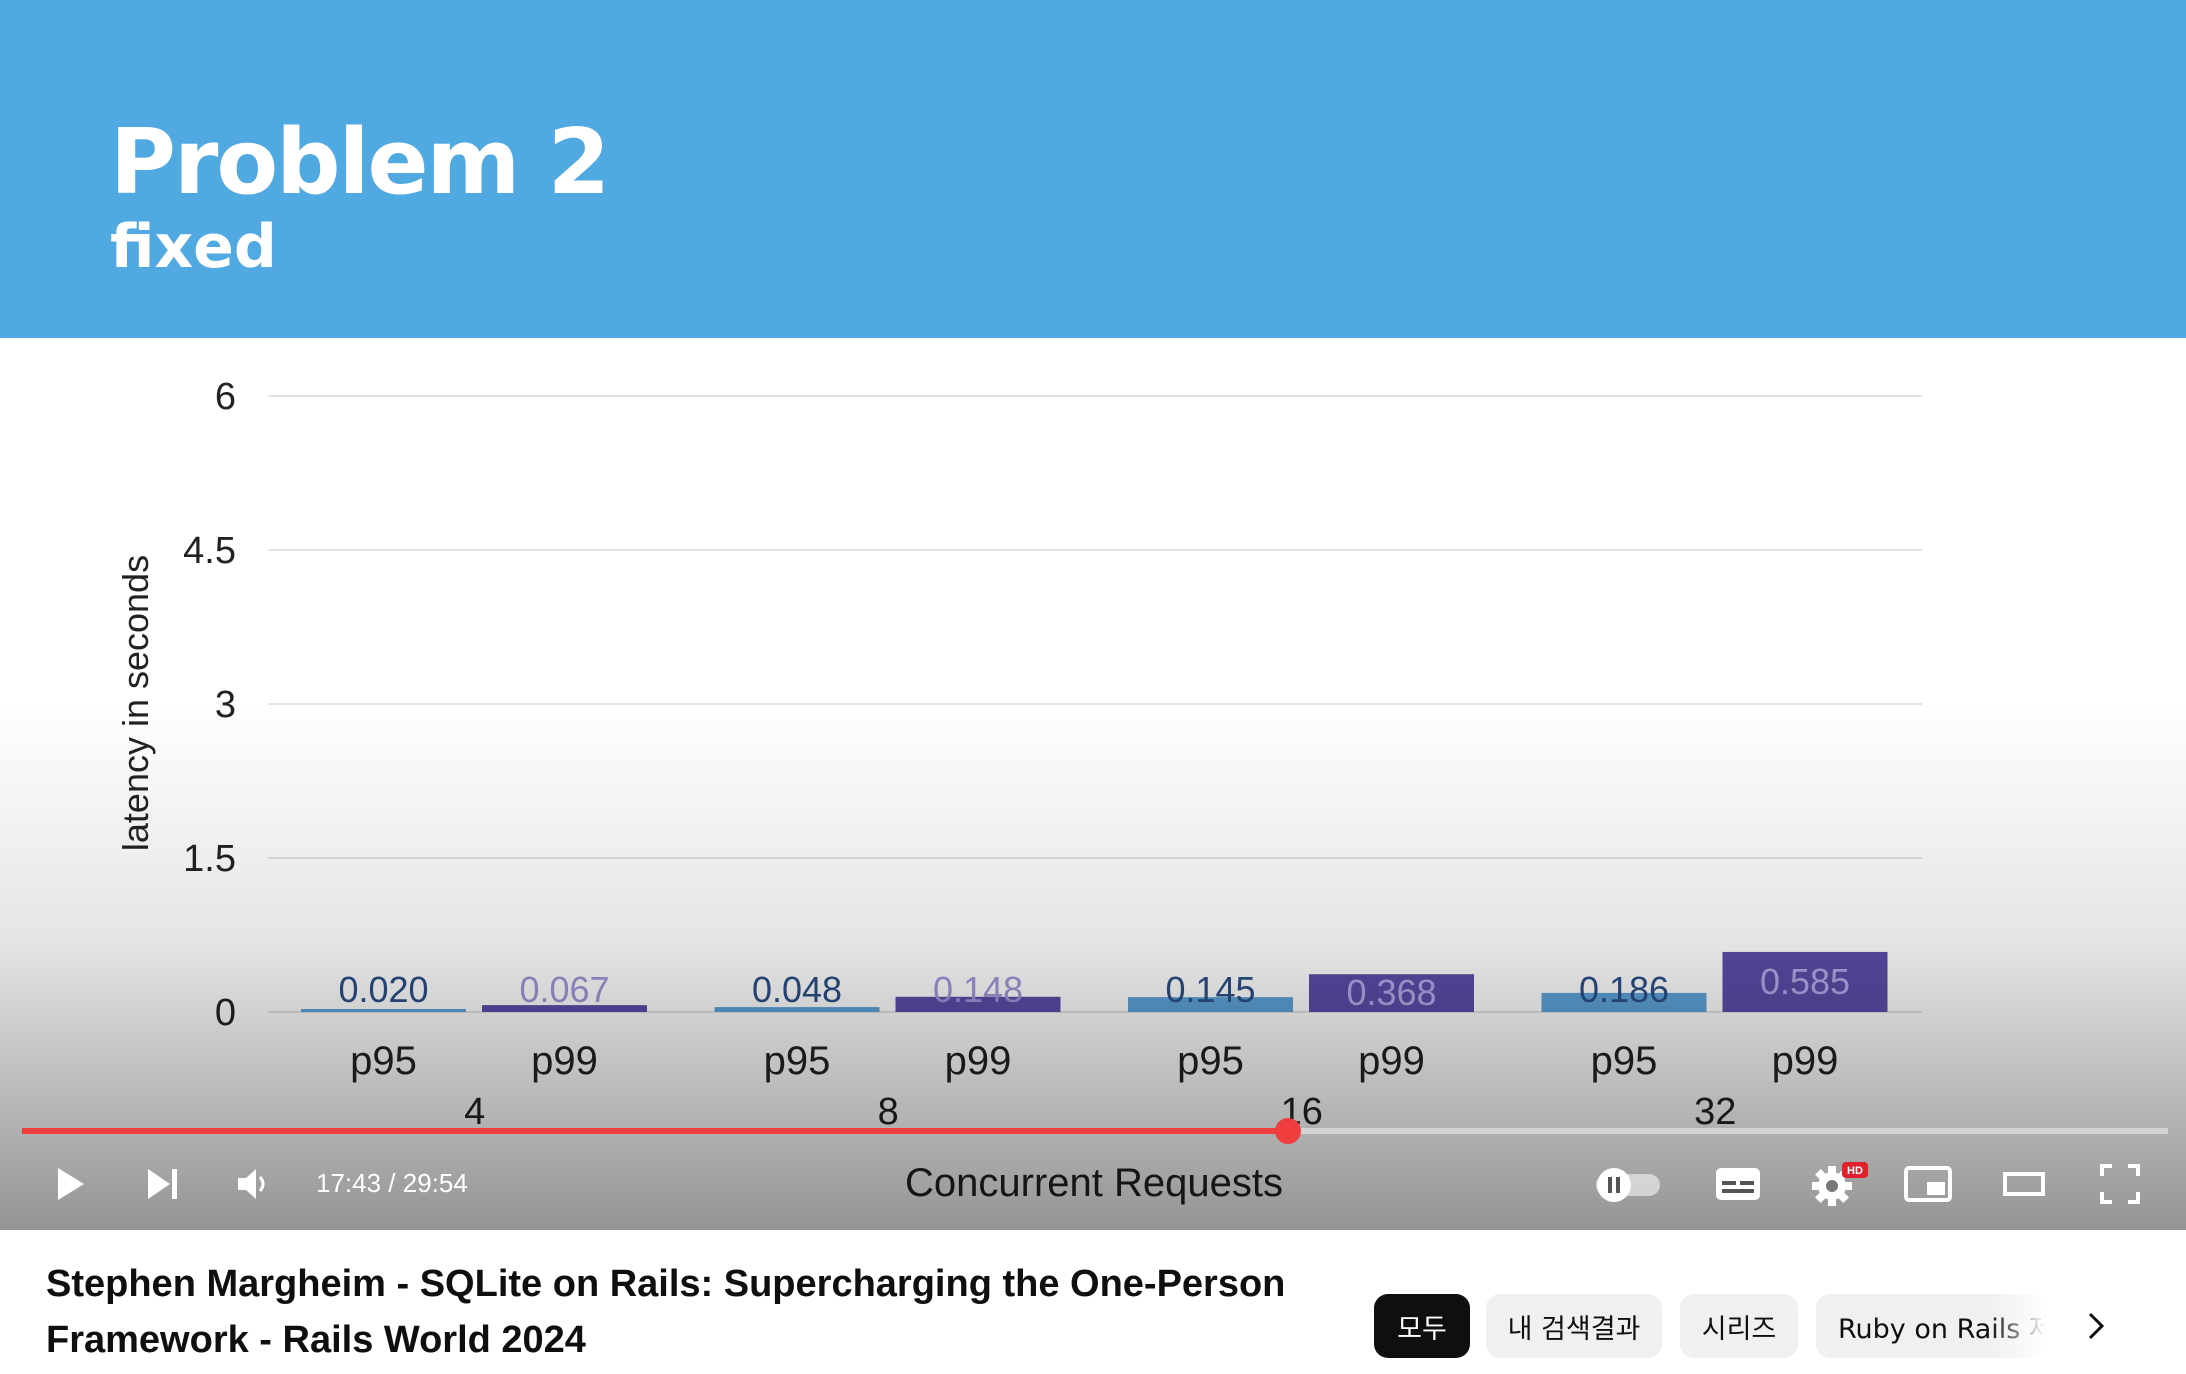 This screenshot has height=1374, width=2186. What do you see at coordinates (383, 989) in the screenshot?
I see `bar-data-label: 0.020` at bounding box center [383, 989].